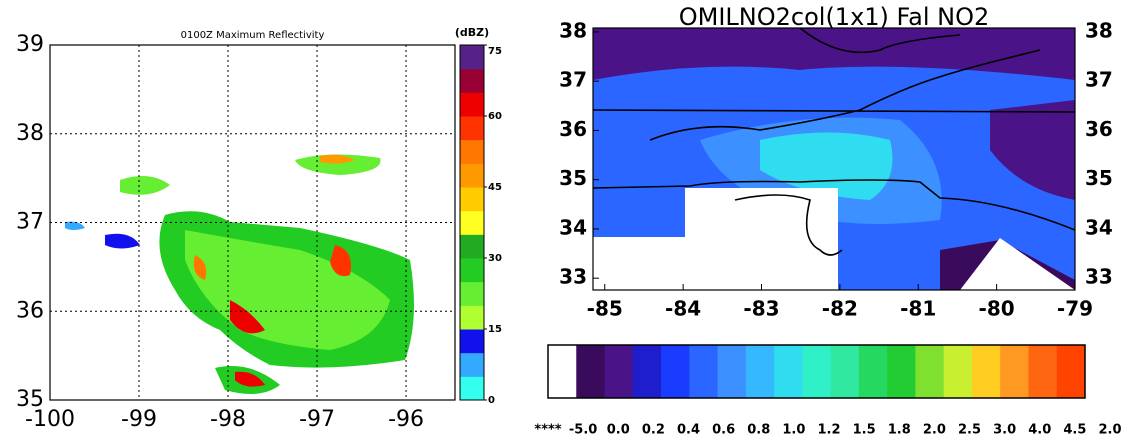  Describe the element at coordinates (899, 430) in the screenshot. I see `colorbar-tick-label: 1.8` at that location.